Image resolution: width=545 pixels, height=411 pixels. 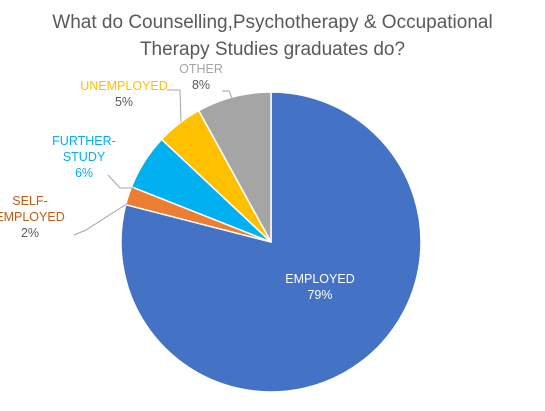 What do you see at coordinates (101, 219) in the screenshot?
I see `leader-line-self-employed` at bounding box center [101, 219].